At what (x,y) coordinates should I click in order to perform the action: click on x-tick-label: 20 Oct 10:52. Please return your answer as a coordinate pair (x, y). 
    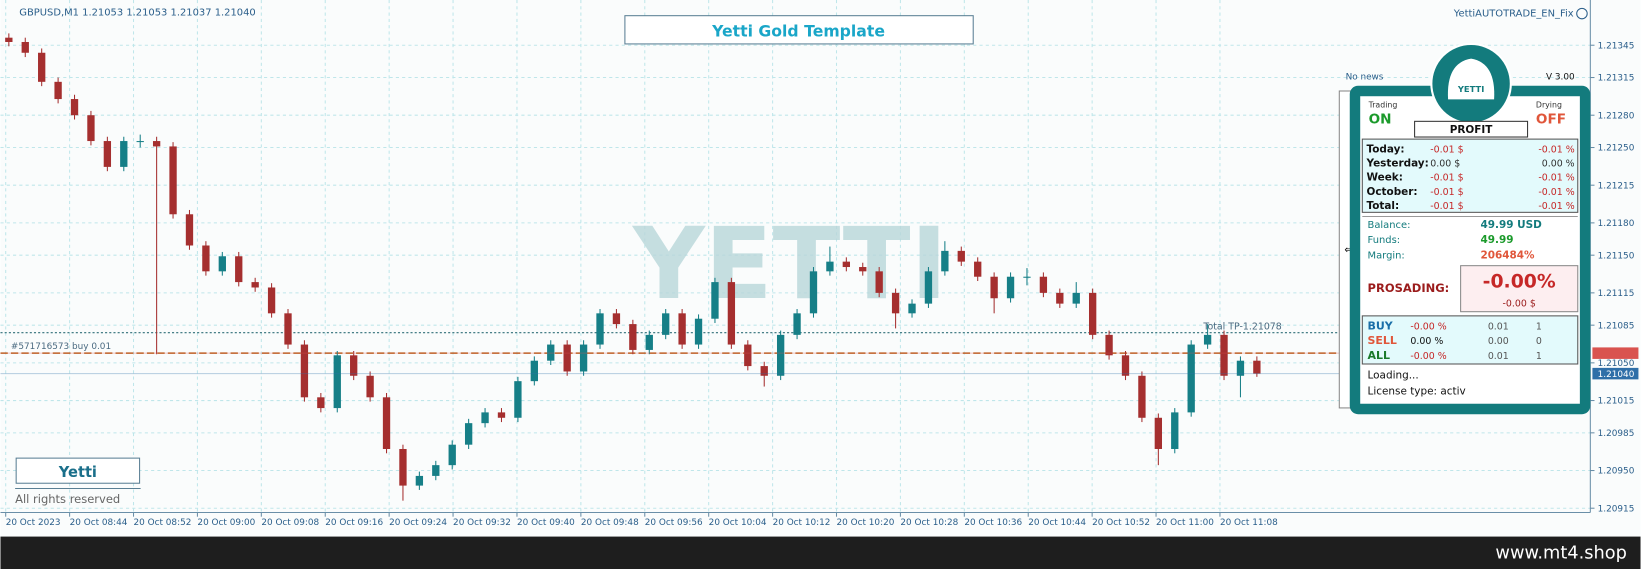
    Looking at the image, I should click on (1121, 523).